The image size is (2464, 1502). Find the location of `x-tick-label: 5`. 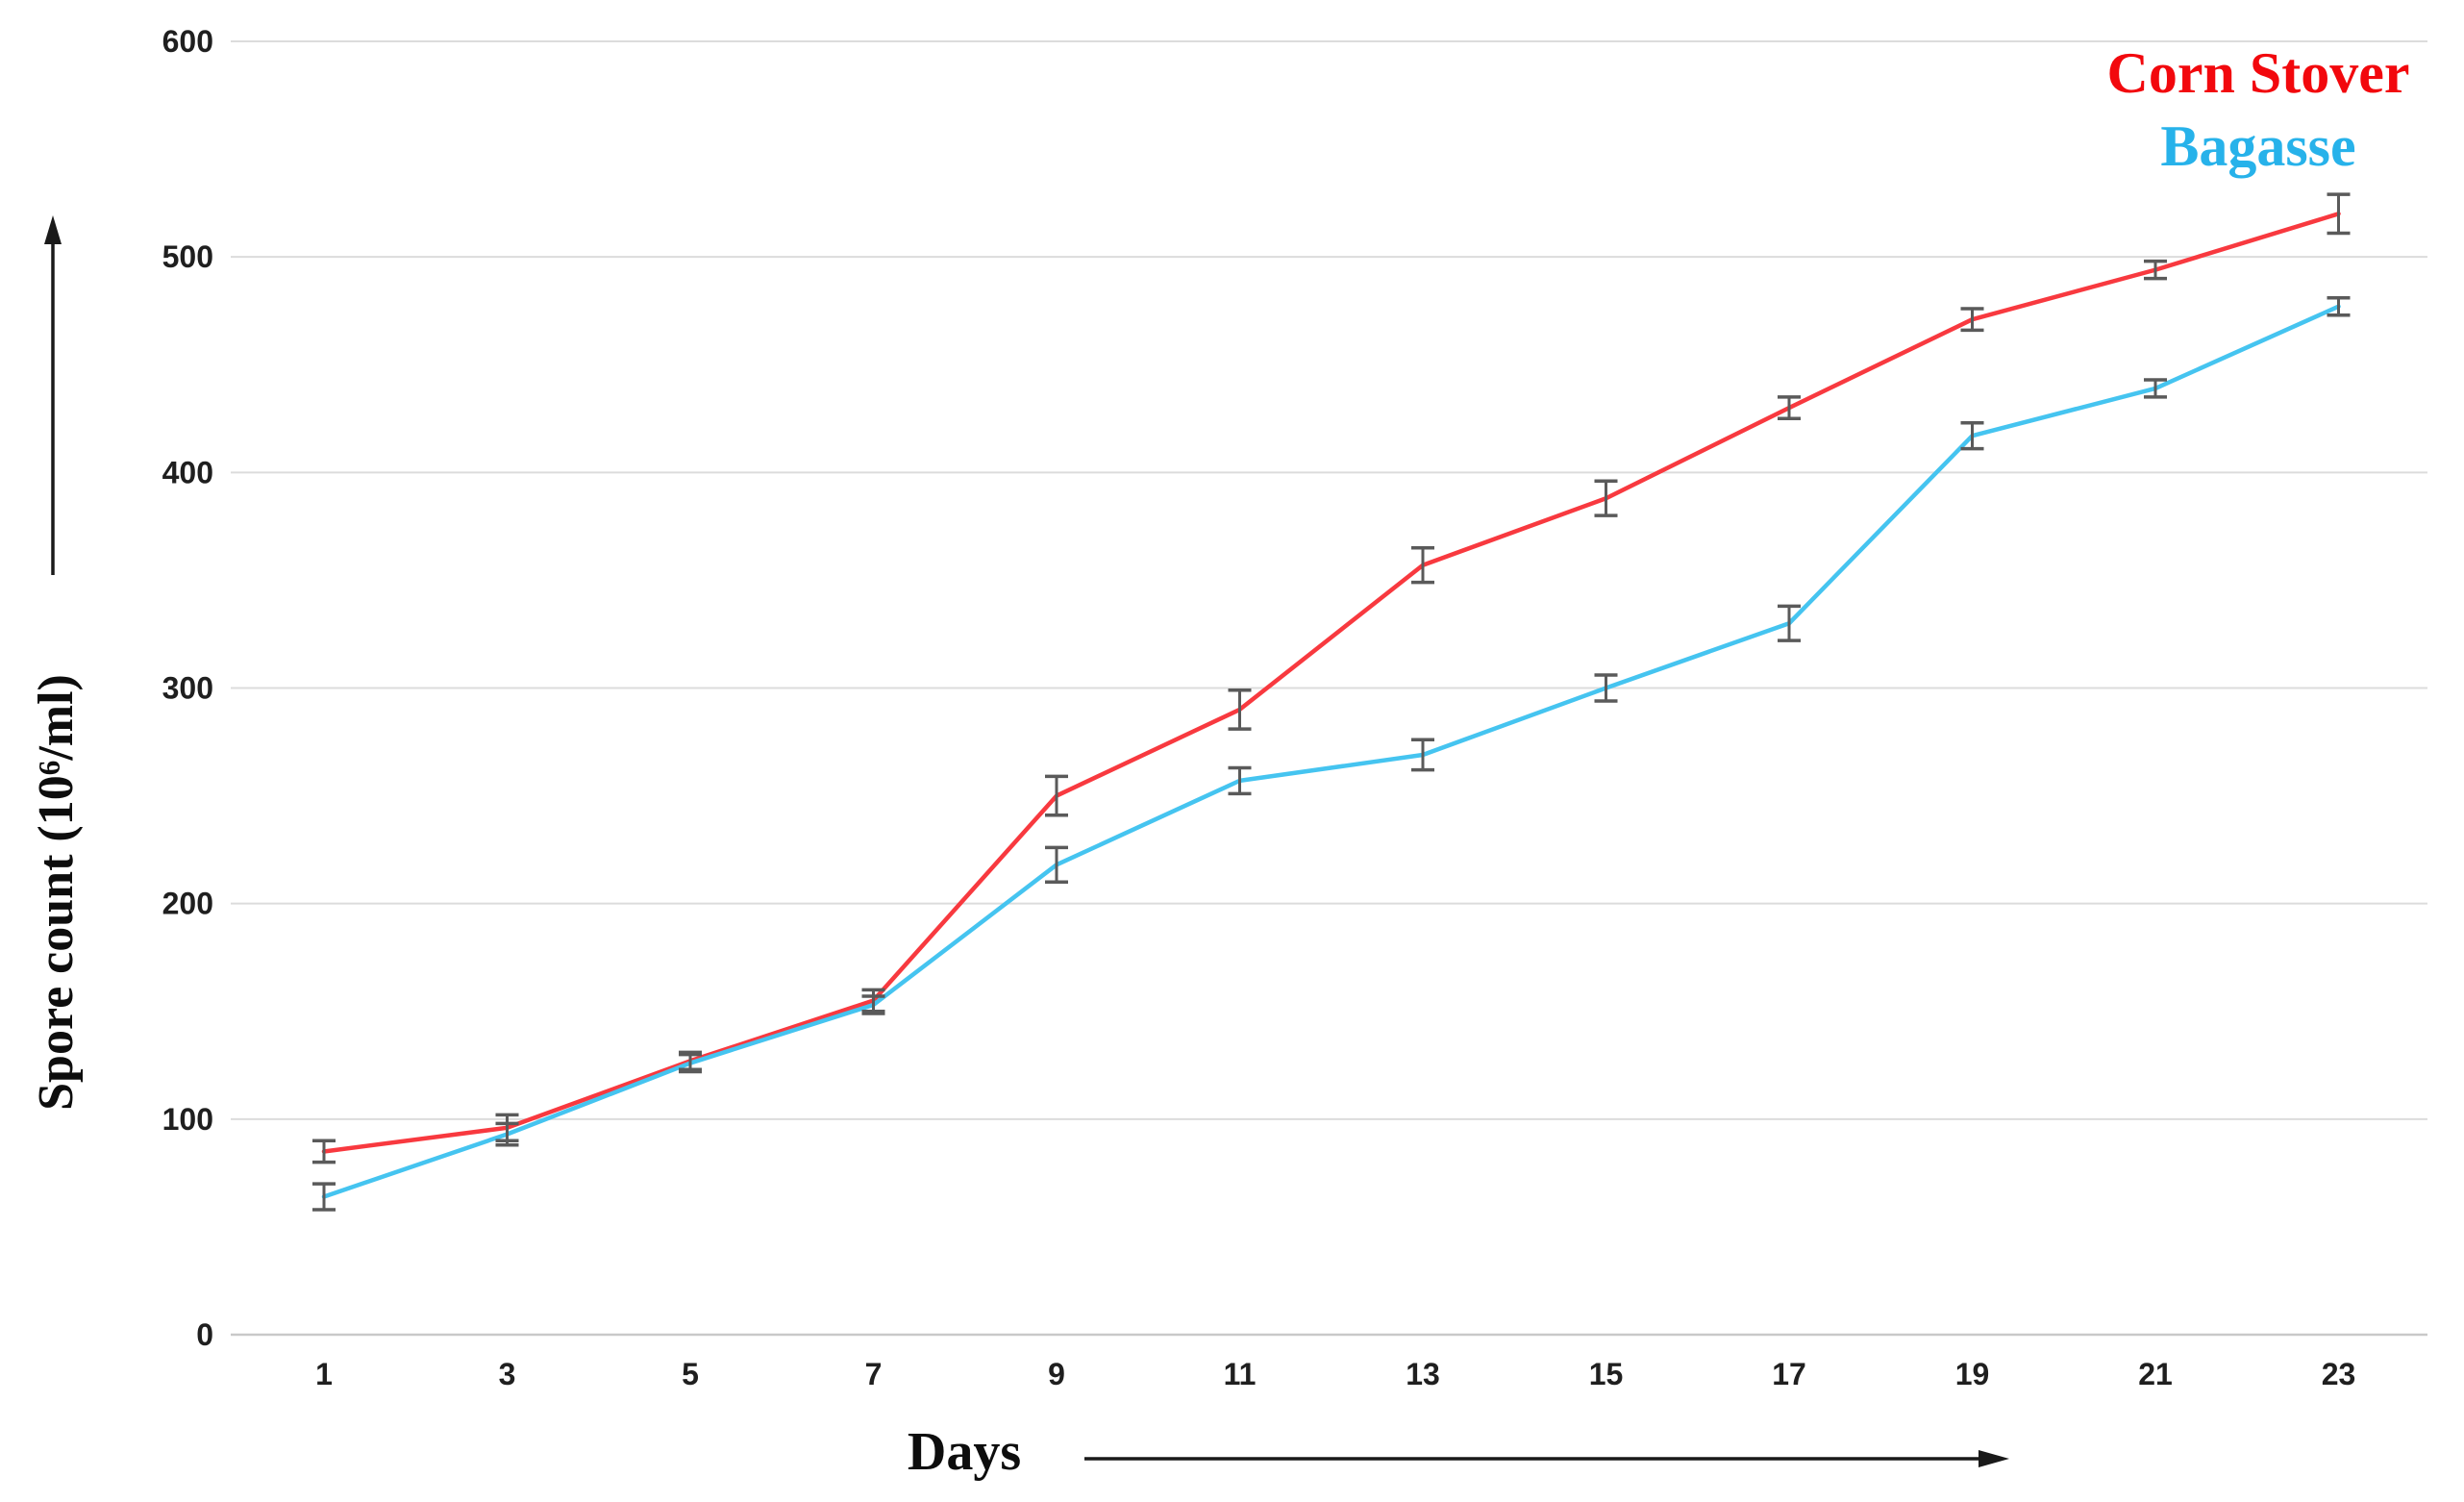

x-tick-label: 5 is located at coordinates (690, 1374).